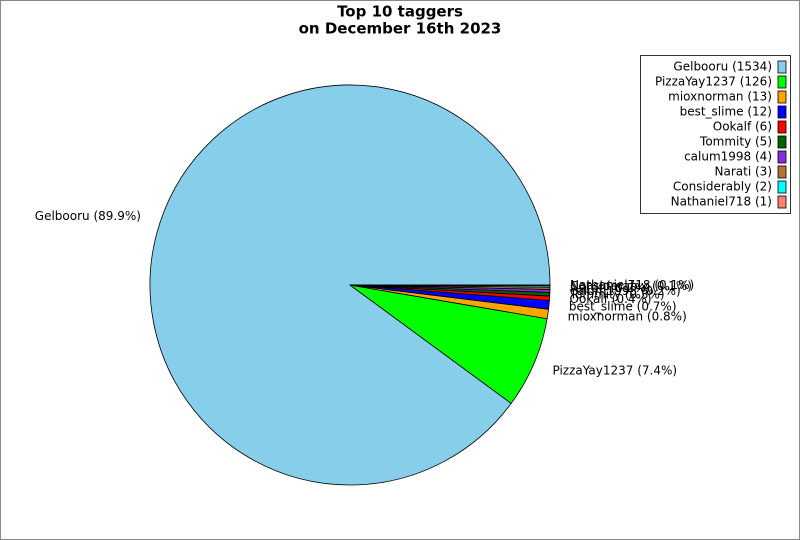 The width and height of the screenshot is (800, 540). I want to click on slice-label: calum1998 (0.2%), so click(625, 291).